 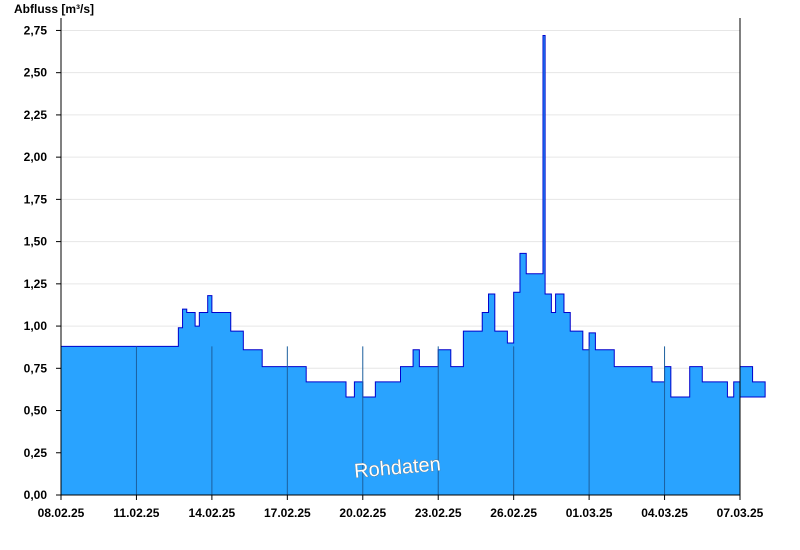 What do you see at coordinates (36, 284) in the screenshot?
I see `y-tick-label: 1,25` at bounding box center [36, 284].